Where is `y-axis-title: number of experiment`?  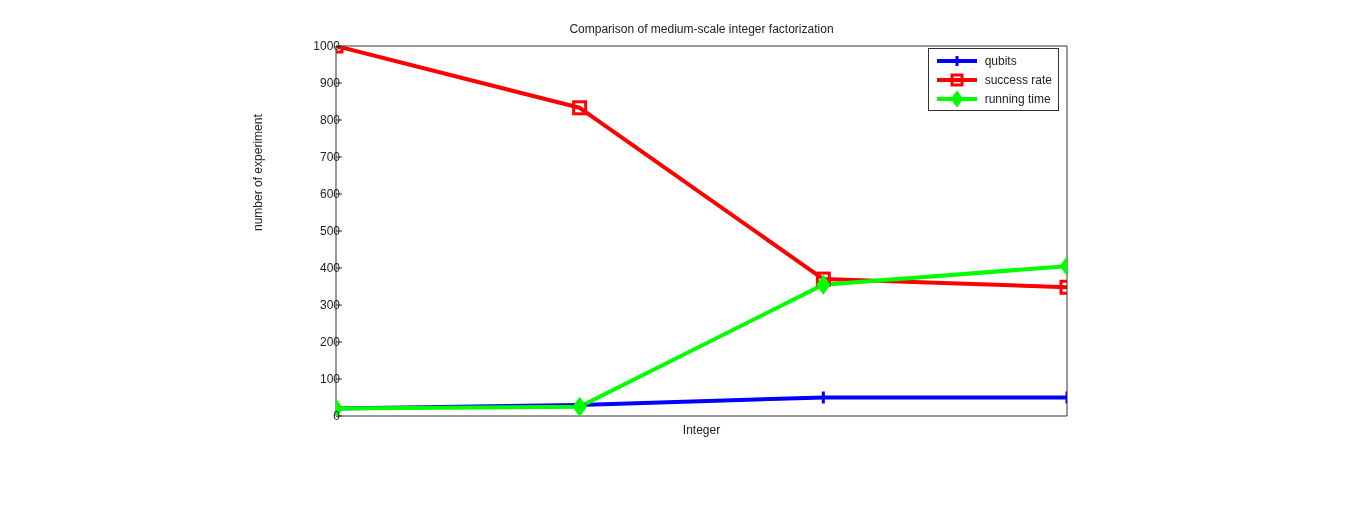 y-axis-title: number of experiment is located at coordinates (258, 172).